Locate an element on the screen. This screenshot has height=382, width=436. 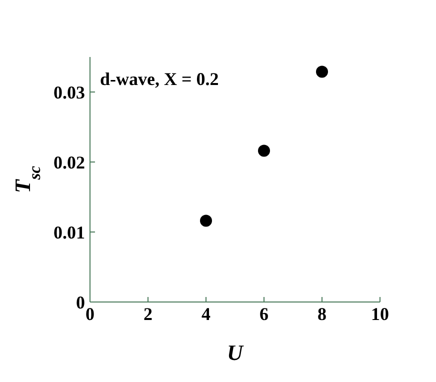
y-tick-label: 0.01 is located at coordinates (69, 232).